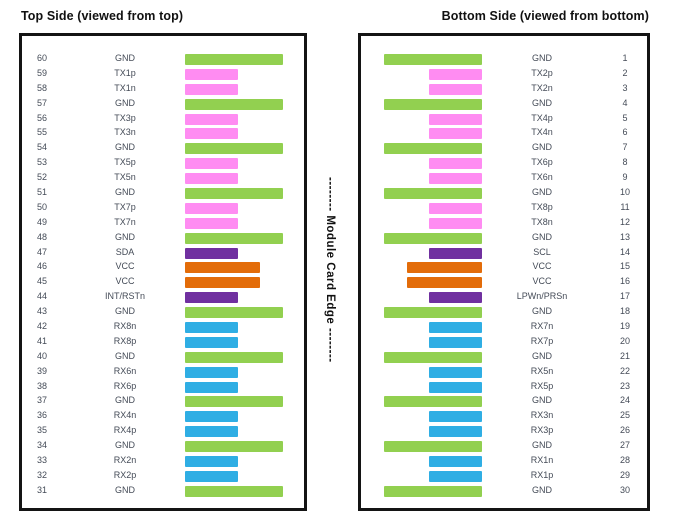 Image resolution: width=675 pixels, height=528 pixels. What do you see at coordinates (504, 401) in the screenshot?
I see `pin-row: 24 GND` at bounding box center [504, 401].